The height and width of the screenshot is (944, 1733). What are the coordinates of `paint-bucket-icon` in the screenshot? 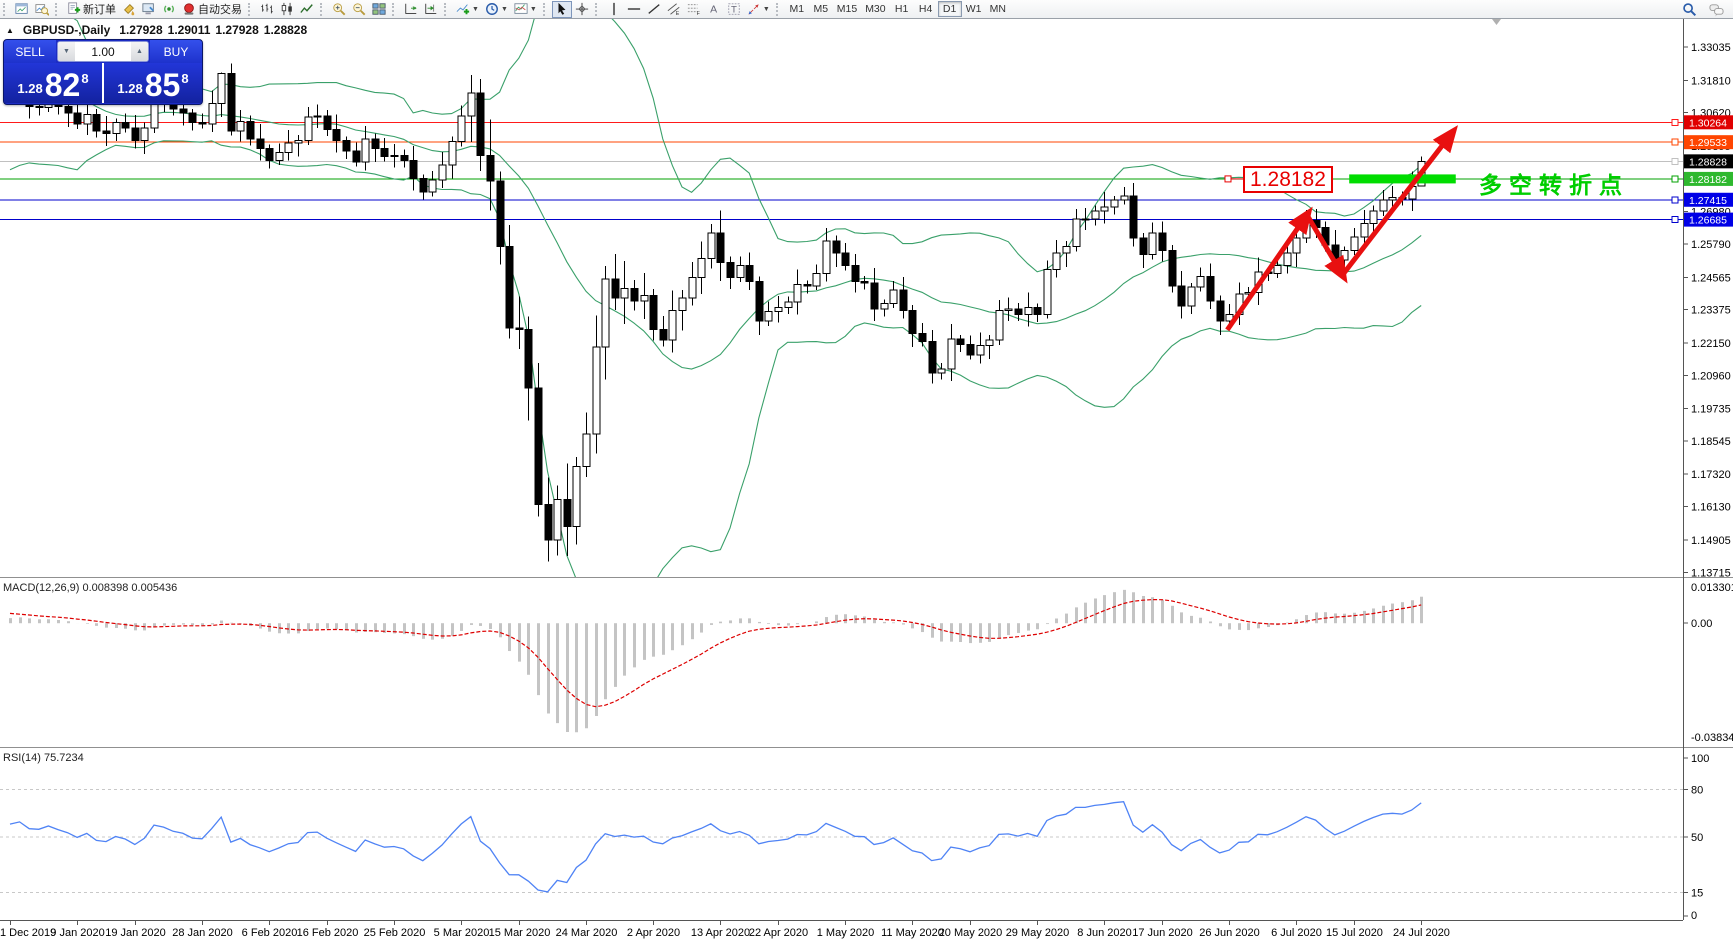 It's located at (129, 10).